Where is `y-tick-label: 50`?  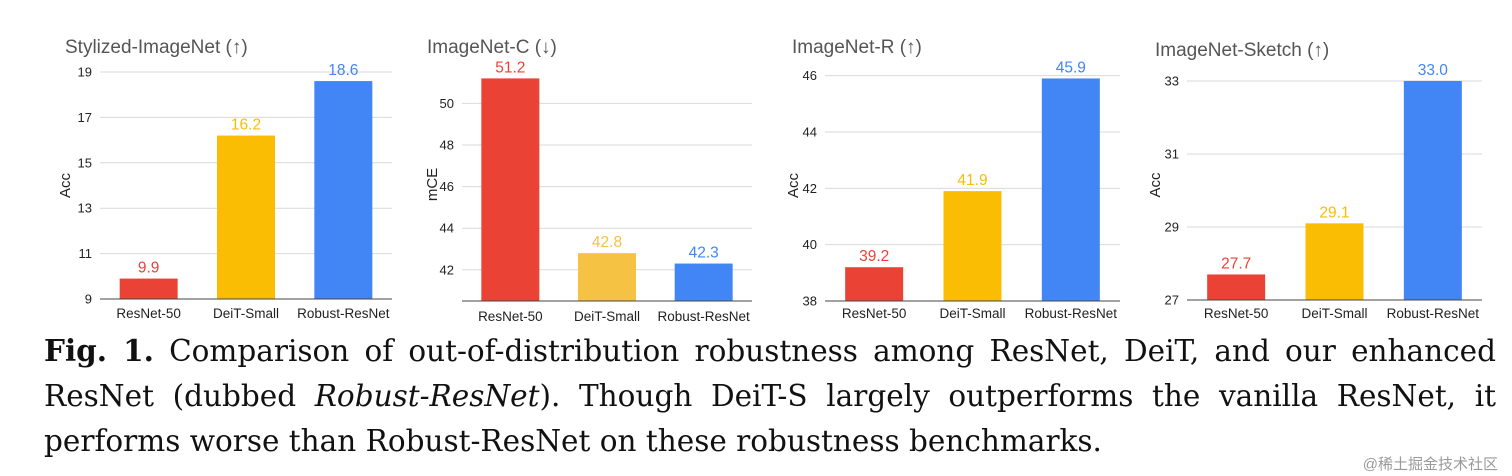 y-tick-label: 50 is located at coordinates (447, 103).